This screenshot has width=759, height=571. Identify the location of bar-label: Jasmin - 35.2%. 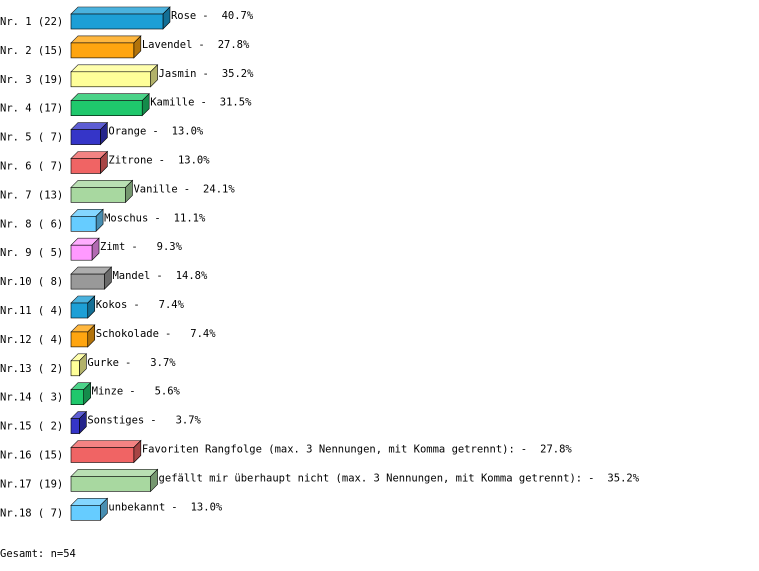
(207, 74).